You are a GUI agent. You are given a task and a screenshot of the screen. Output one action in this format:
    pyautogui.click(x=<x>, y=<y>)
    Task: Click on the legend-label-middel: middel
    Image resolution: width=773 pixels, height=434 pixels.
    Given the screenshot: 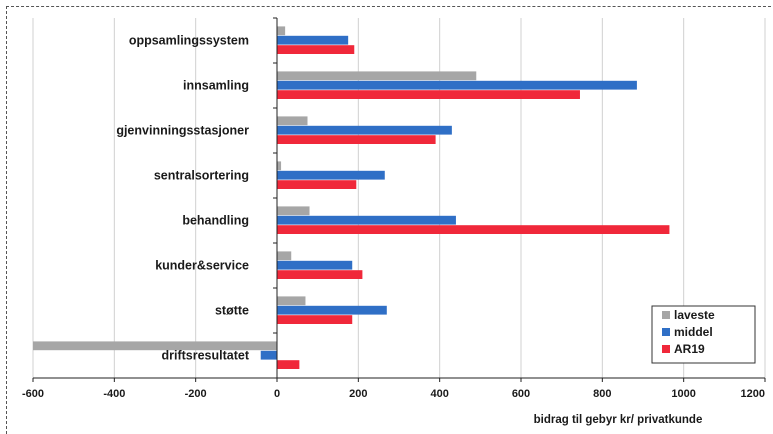 What is the action you would take?
    pyautogui.click(x=693, y=332)
    